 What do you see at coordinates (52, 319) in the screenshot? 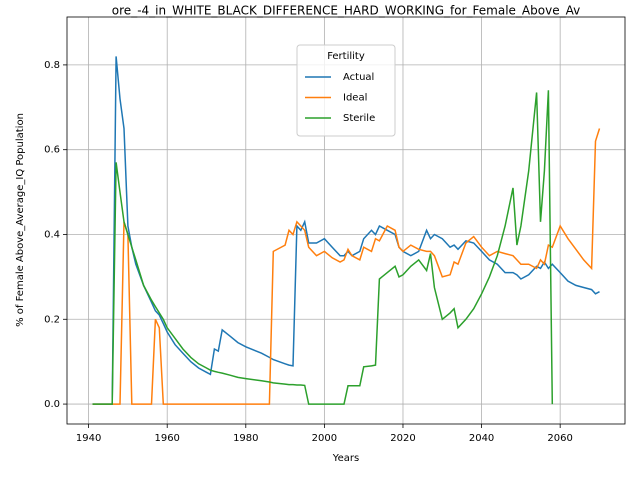
I see `y-tick-label: 0.2` at bounding box center [52, 319].